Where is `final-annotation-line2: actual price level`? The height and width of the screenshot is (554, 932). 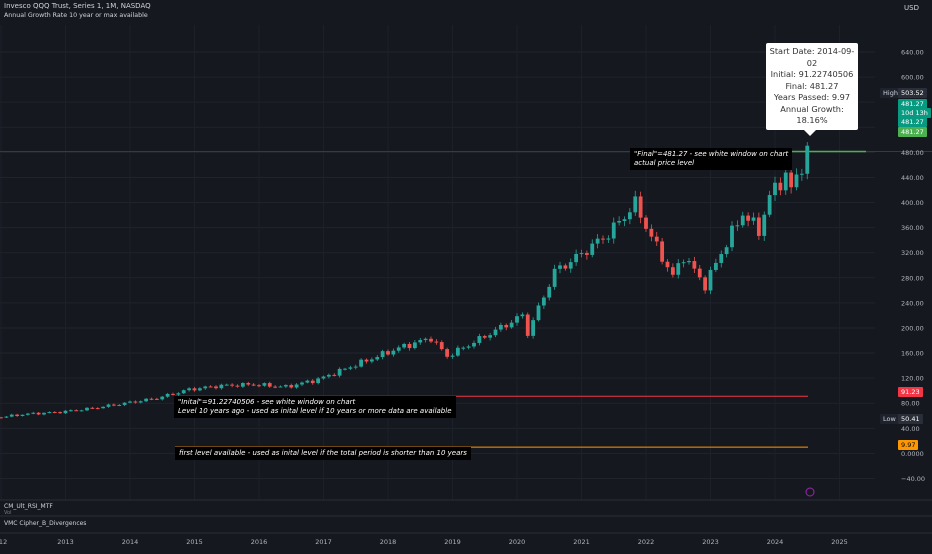 final-annotation-line2: actual price level is located at coordinates (664, 163).